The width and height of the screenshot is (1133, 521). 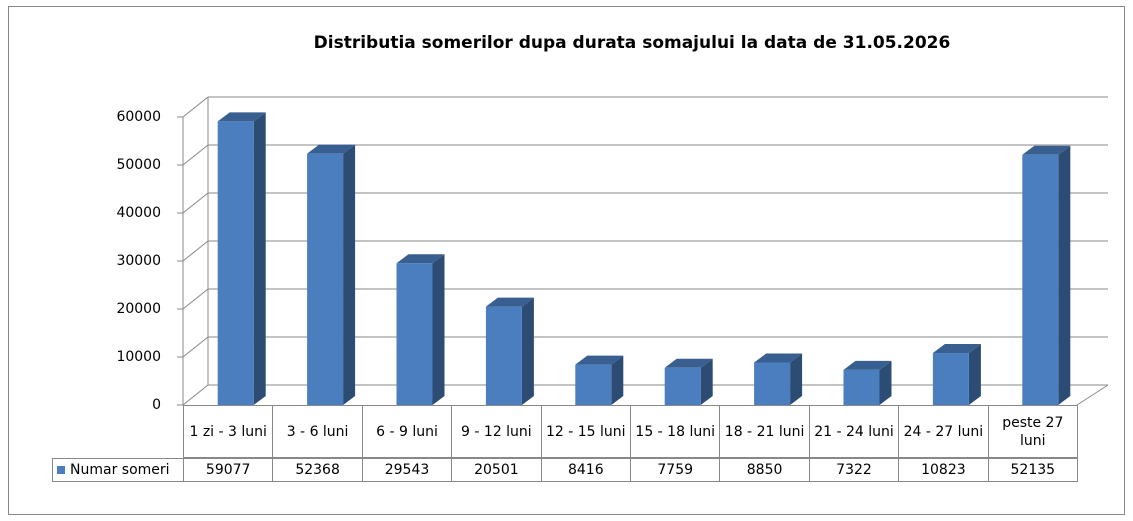 What do you see at coordinates (228, 470) in the screenshot?
I see `table-value: 59077` at bounding box center [228, 470].